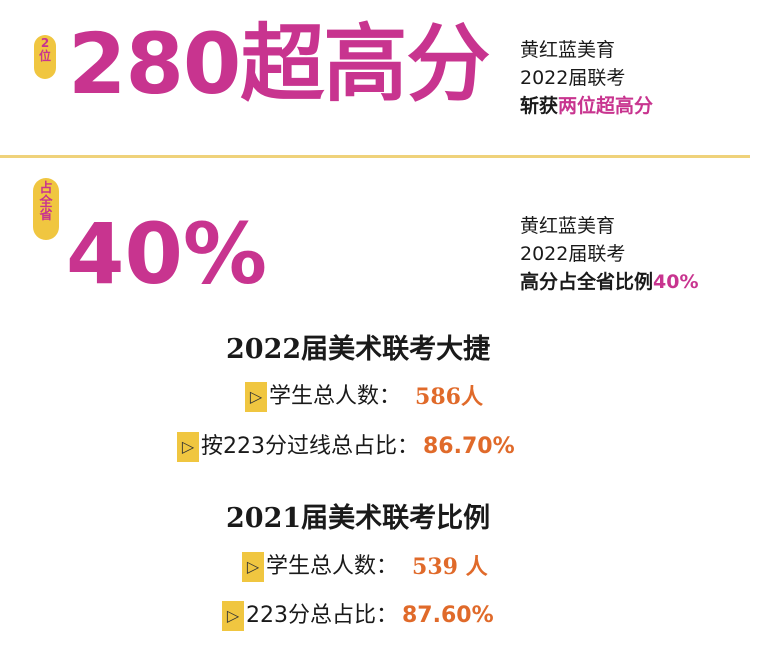 The width and height of the screenshot is (777, 658). What do you see at coordinates (587, 282) in the screenshot?
I see `share-side-prefix: 高分占全省比例` at bounding box center [587, 282].